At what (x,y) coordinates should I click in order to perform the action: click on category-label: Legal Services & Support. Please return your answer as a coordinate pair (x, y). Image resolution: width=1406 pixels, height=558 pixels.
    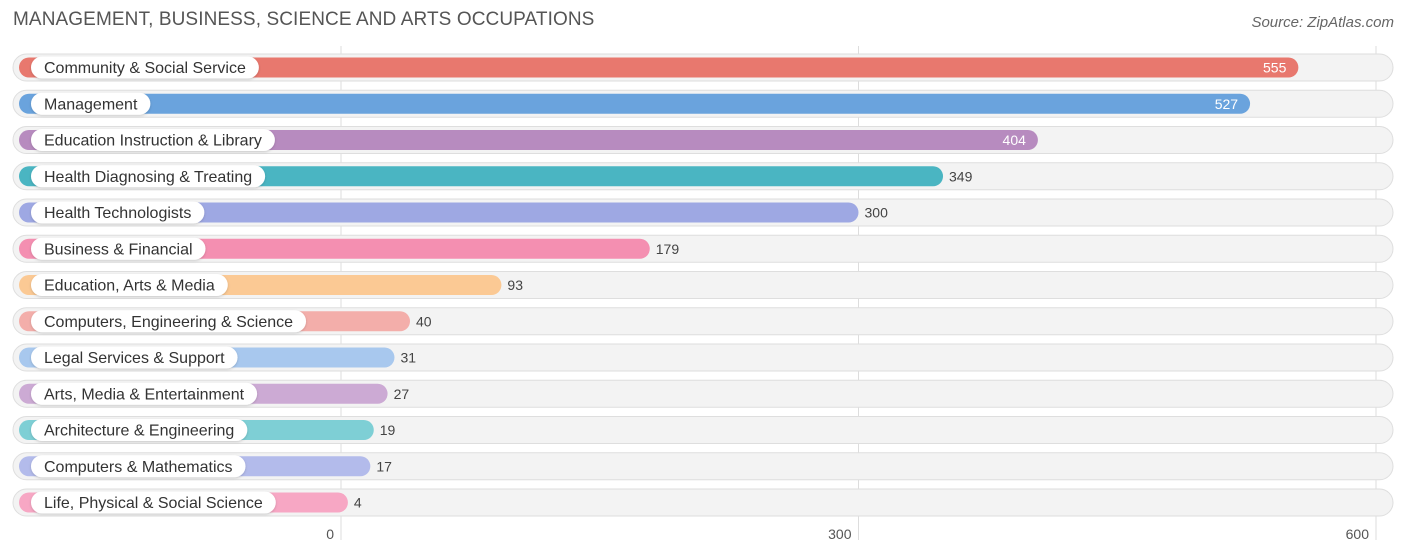
    Looking at the image, I should click on (134, 358).